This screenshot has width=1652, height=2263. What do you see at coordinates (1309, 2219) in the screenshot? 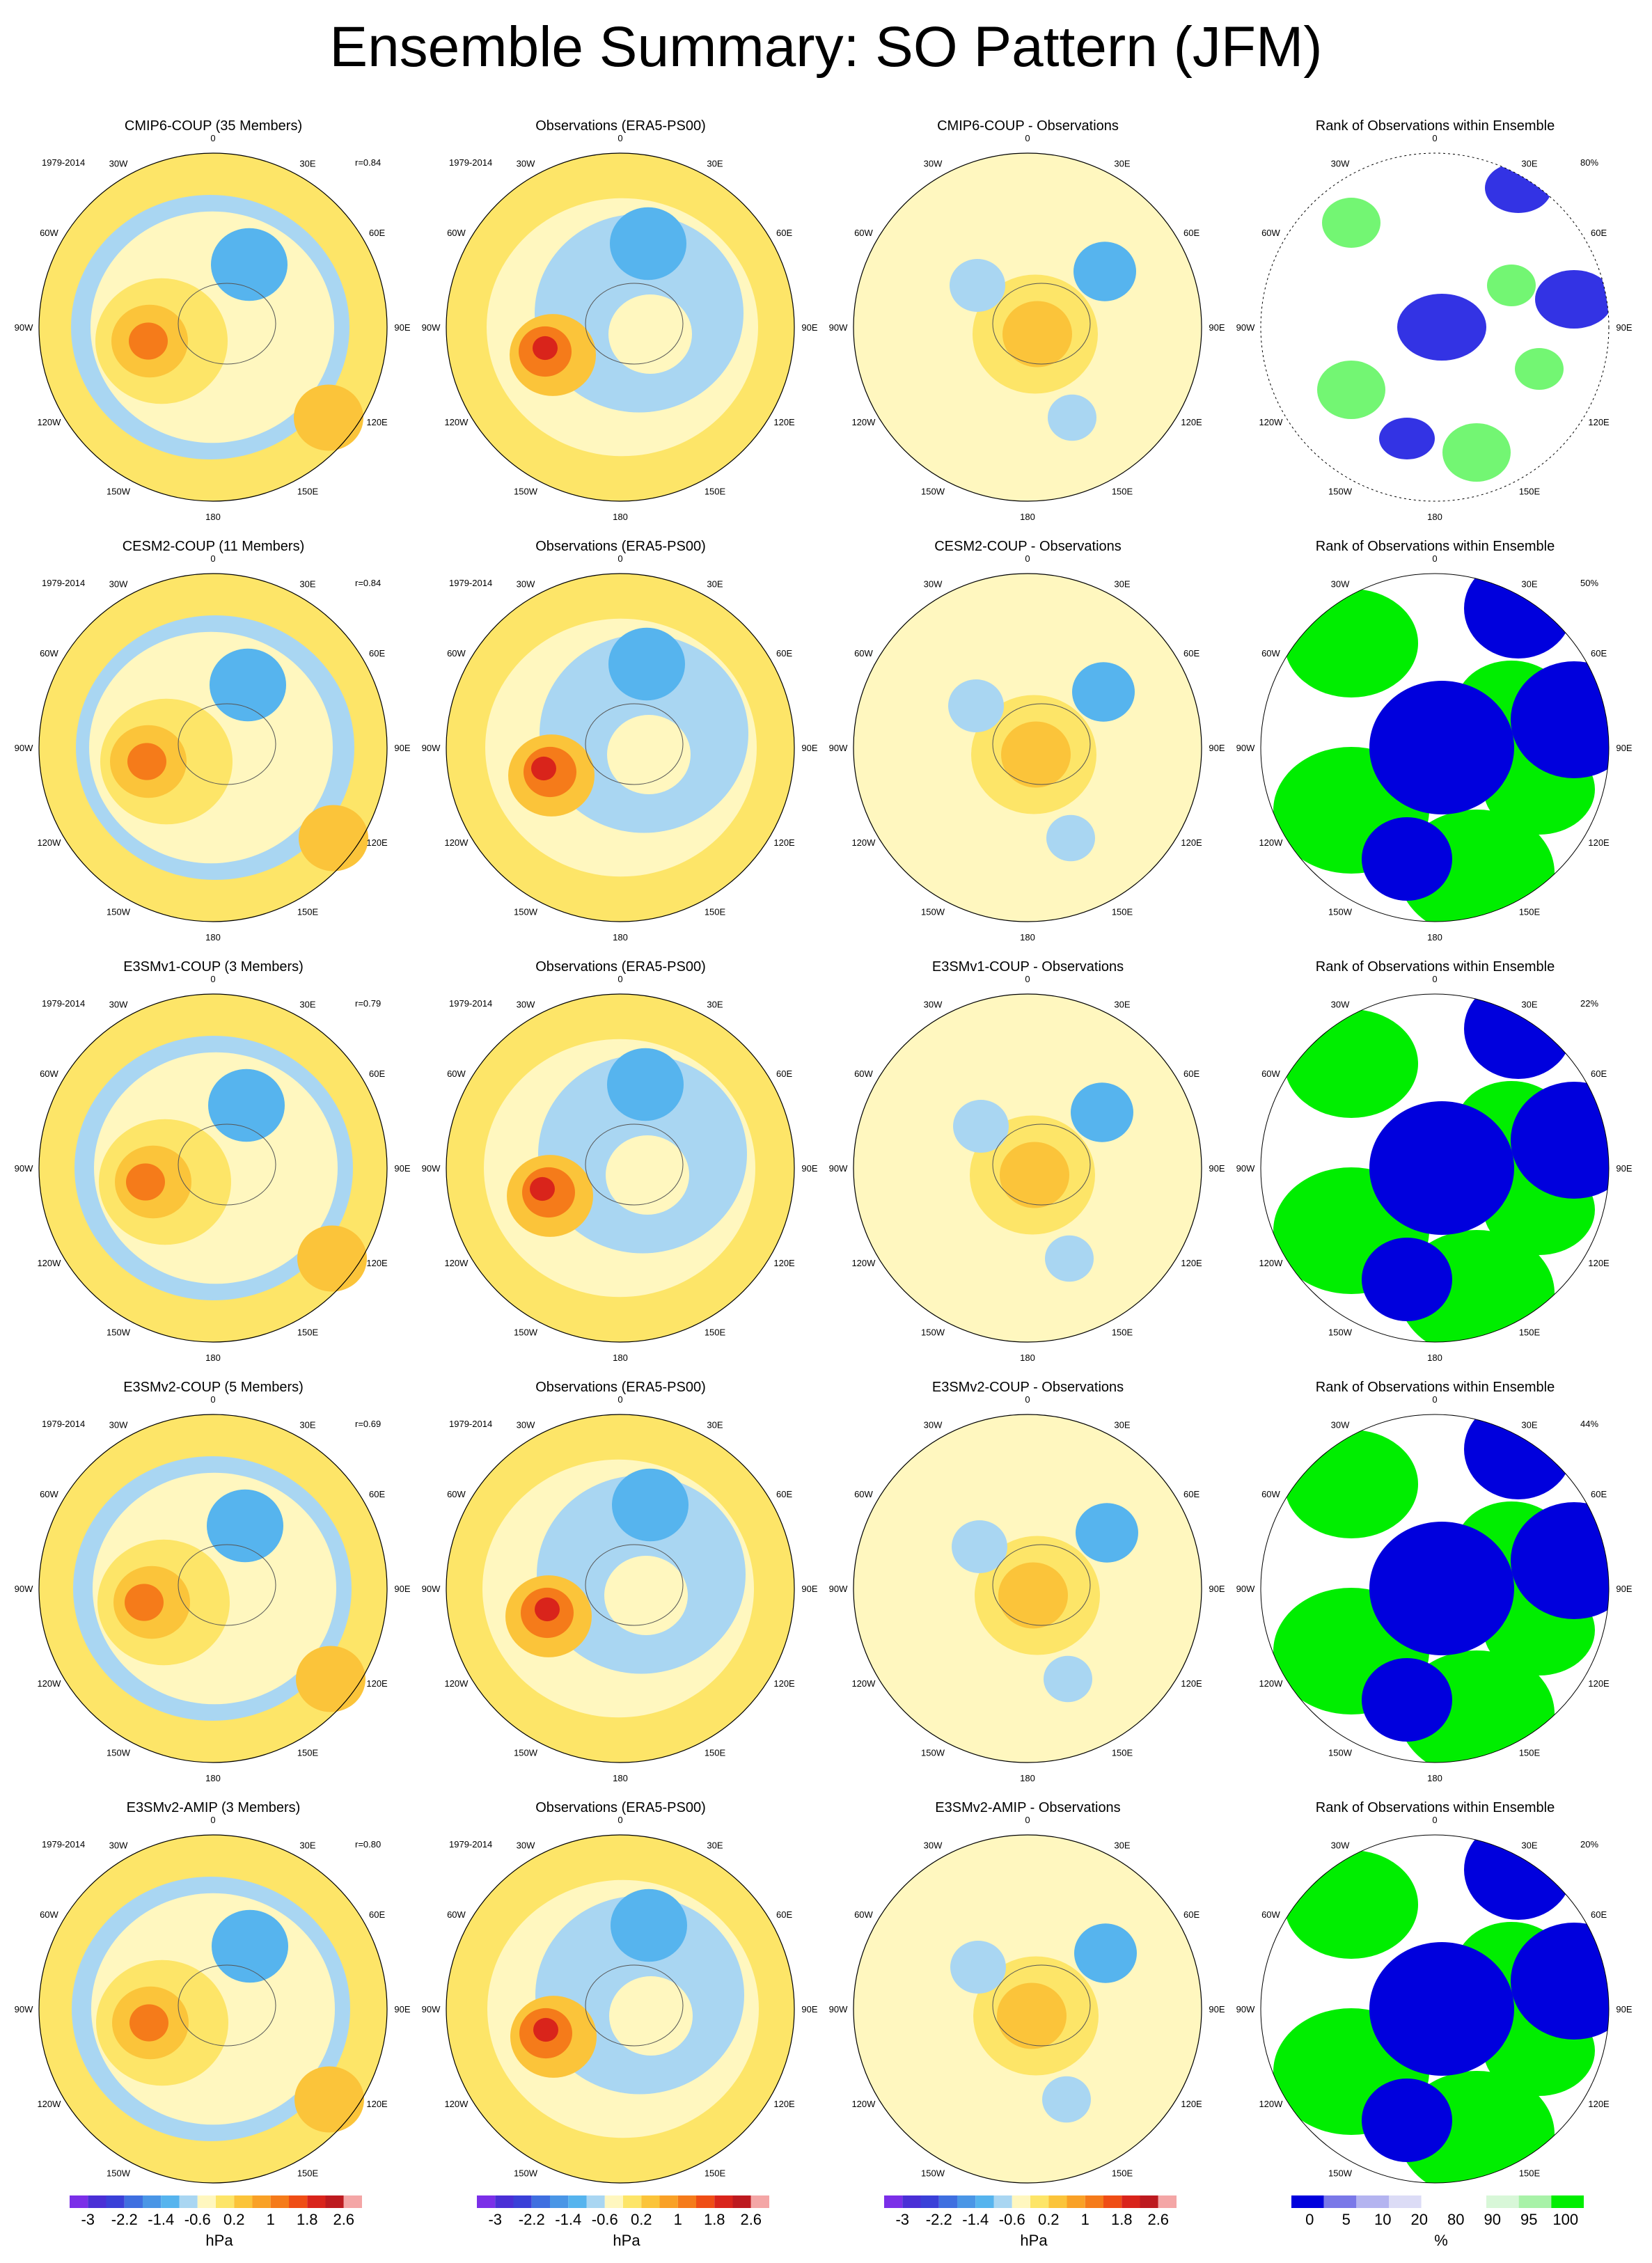
I see `colorbar-tick-label: 0` at bounding box center [1309, 2219].